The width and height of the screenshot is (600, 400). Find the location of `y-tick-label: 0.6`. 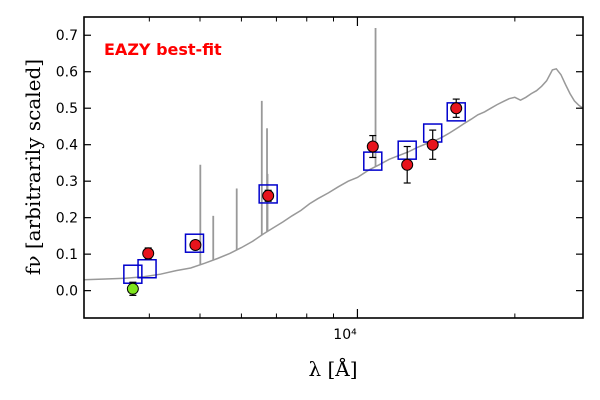

y-tick-label: 0.6 is located at coordinates (67, 73).